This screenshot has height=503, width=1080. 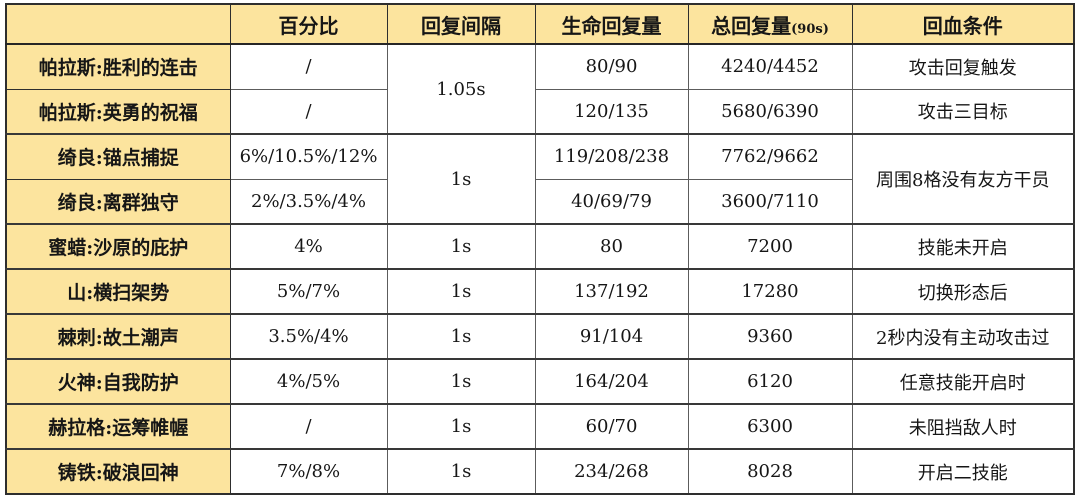 I want to click on table-row: 帕拉斯:英勇的祝福 / 120/135 5680/6390 攻击三目标, so click(x=540, y=111).